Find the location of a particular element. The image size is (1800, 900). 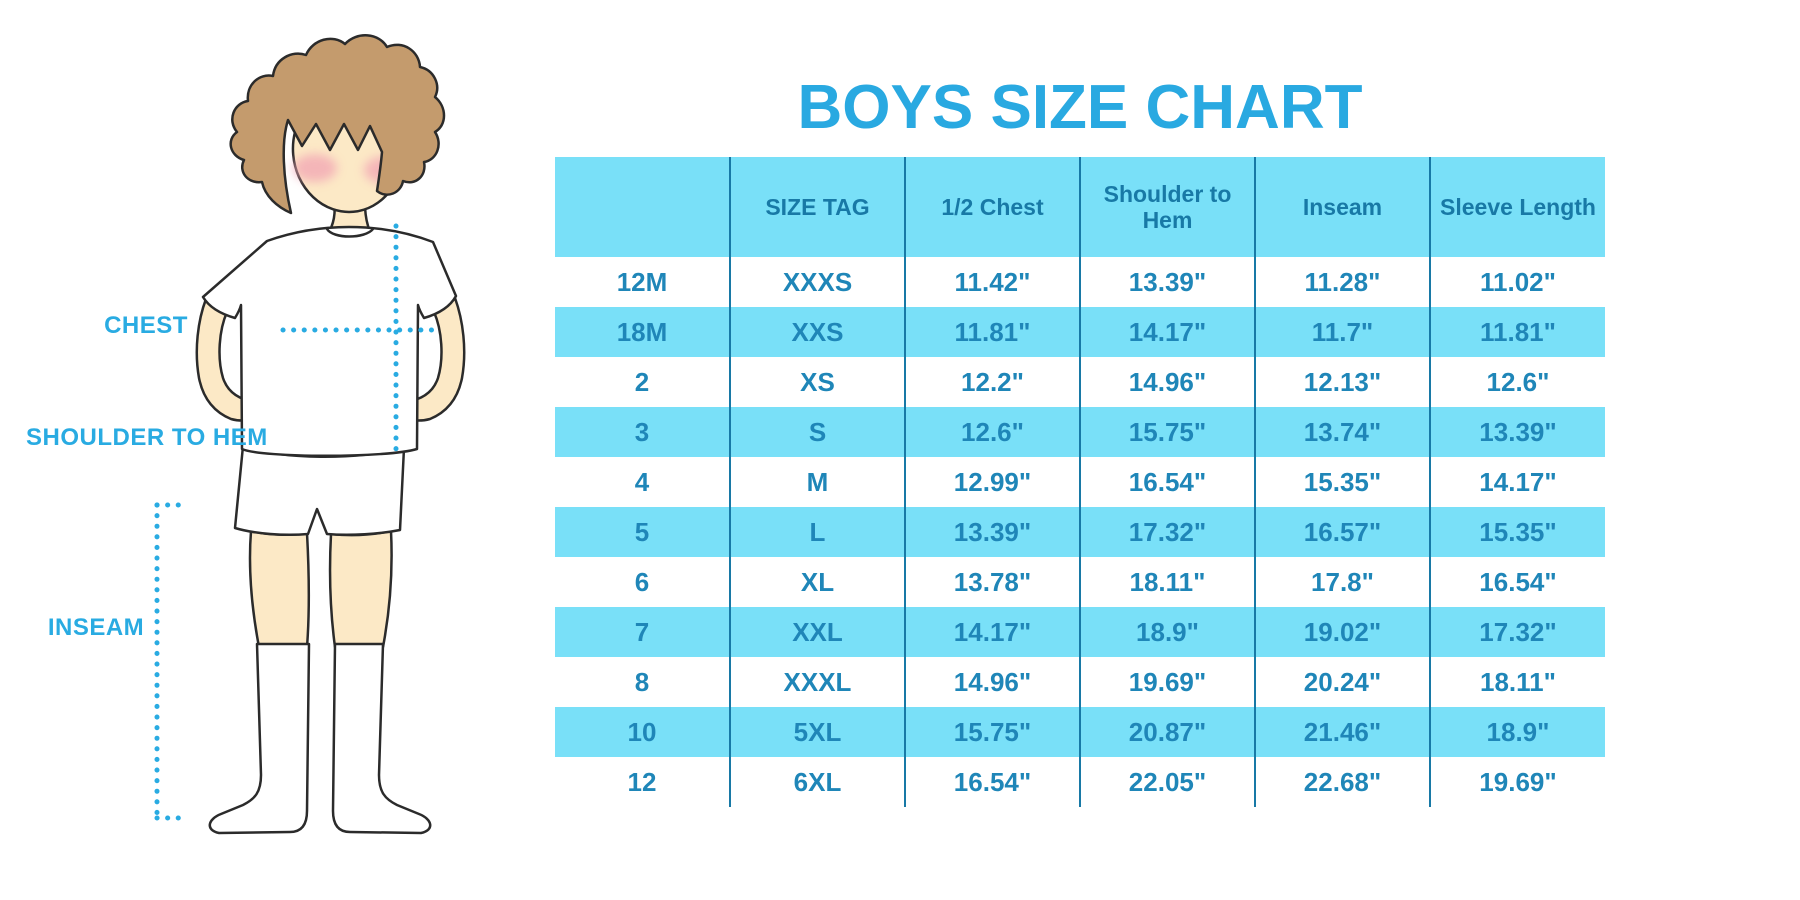

column-header: Inseam is located at coordinates (1342, 207).